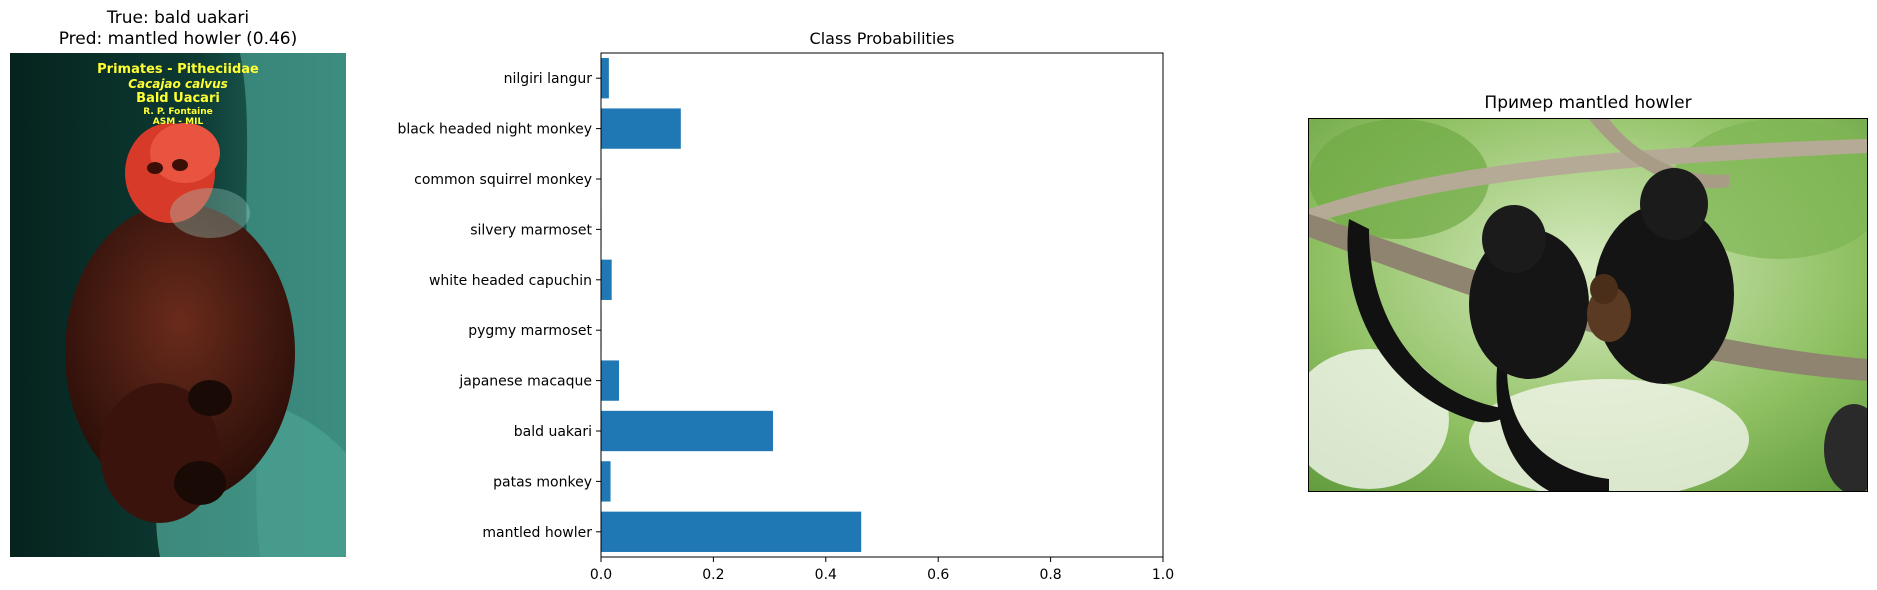 The image size is (1877, 590). What do you see at coordinates (530, 331) in the screenshot?
I see `y-tick-label: pygmy marmoset` at bounding box center [530, 331].